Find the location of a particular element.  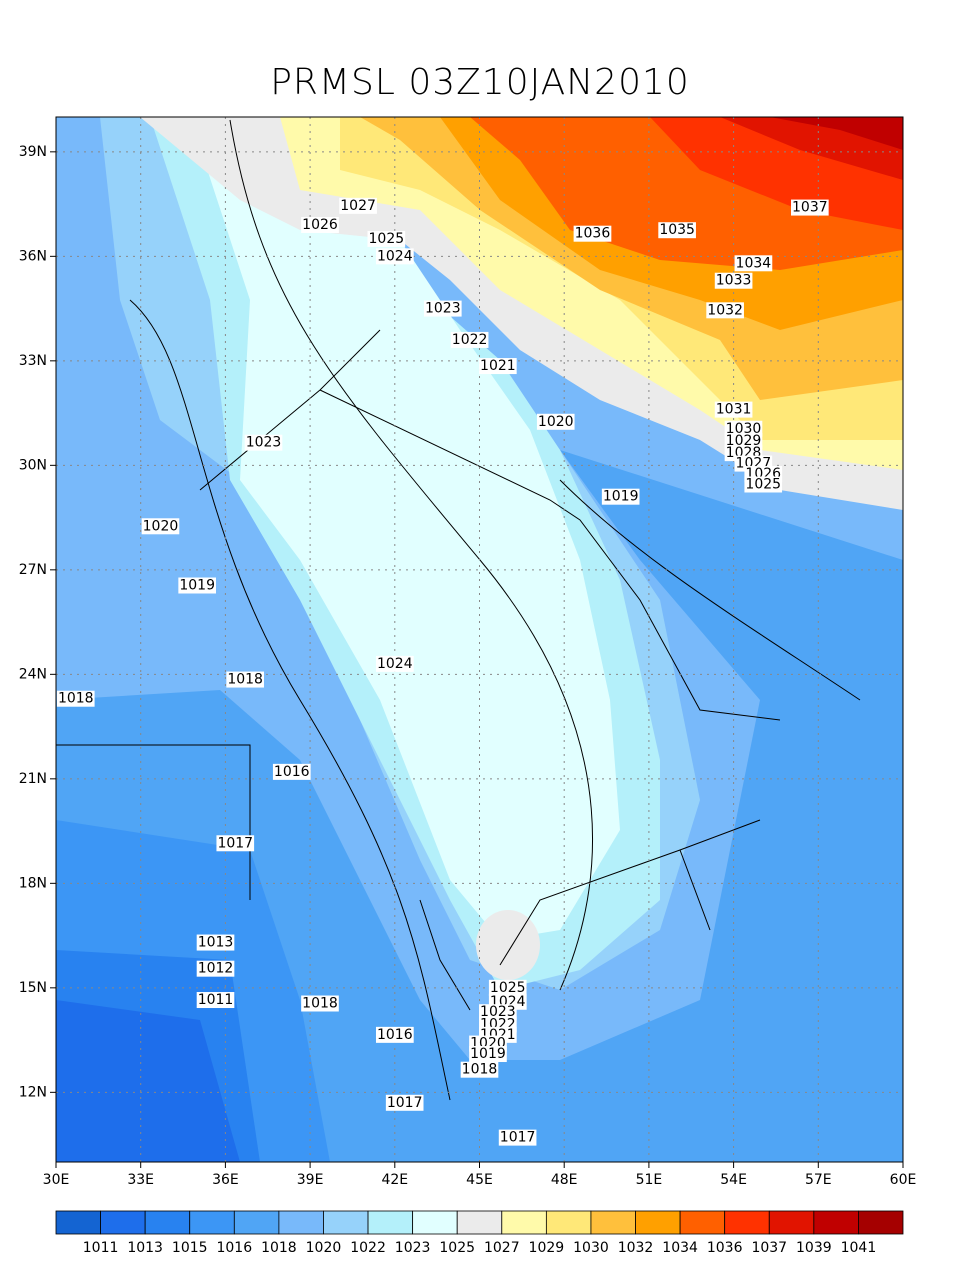

x-tick-label: 51E is located at coordinates (649, 1180).